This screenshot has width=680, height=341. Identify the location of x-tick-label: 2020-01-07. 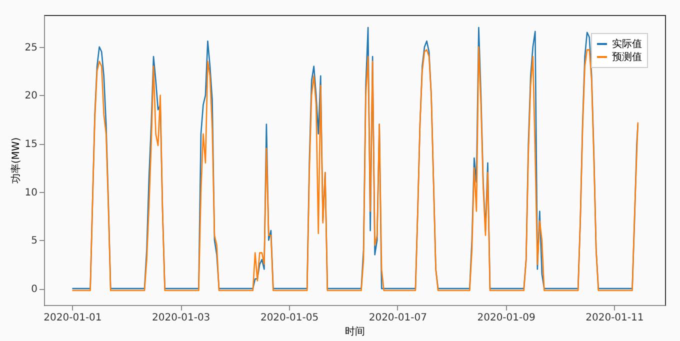
(397, 318).